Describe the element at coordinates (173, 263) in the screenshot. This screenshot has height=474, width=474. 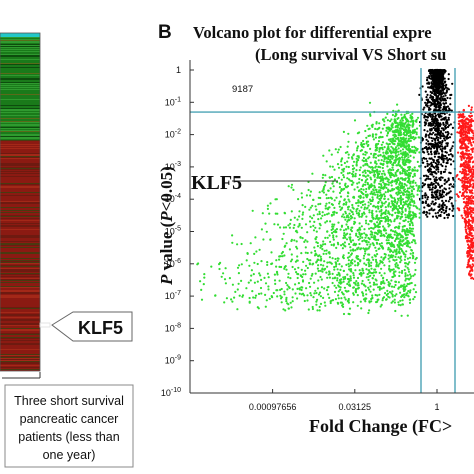
I see `y-tick-label: 10⁻⁶` at that location.